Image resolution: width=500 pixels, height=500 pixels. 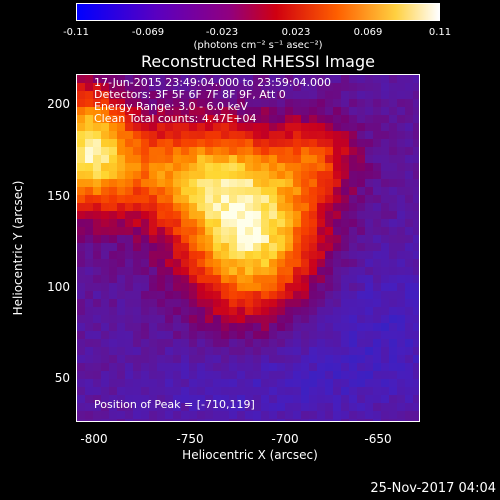 I want to click on y-tick: 100, so click(x=58, y=287).